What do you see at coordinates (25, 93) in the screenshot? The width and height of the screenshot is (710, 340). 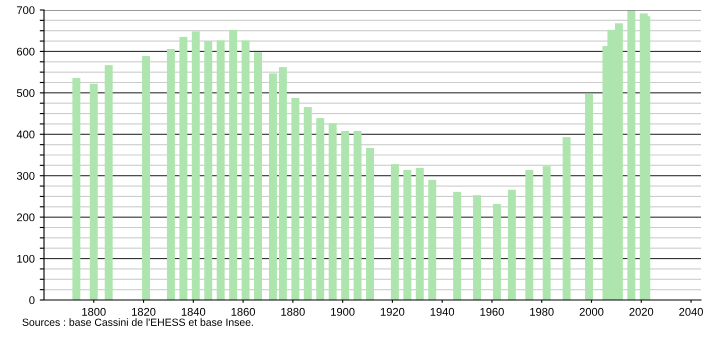 I see `y-tick-label: 500` at bounding box center [25, 93].